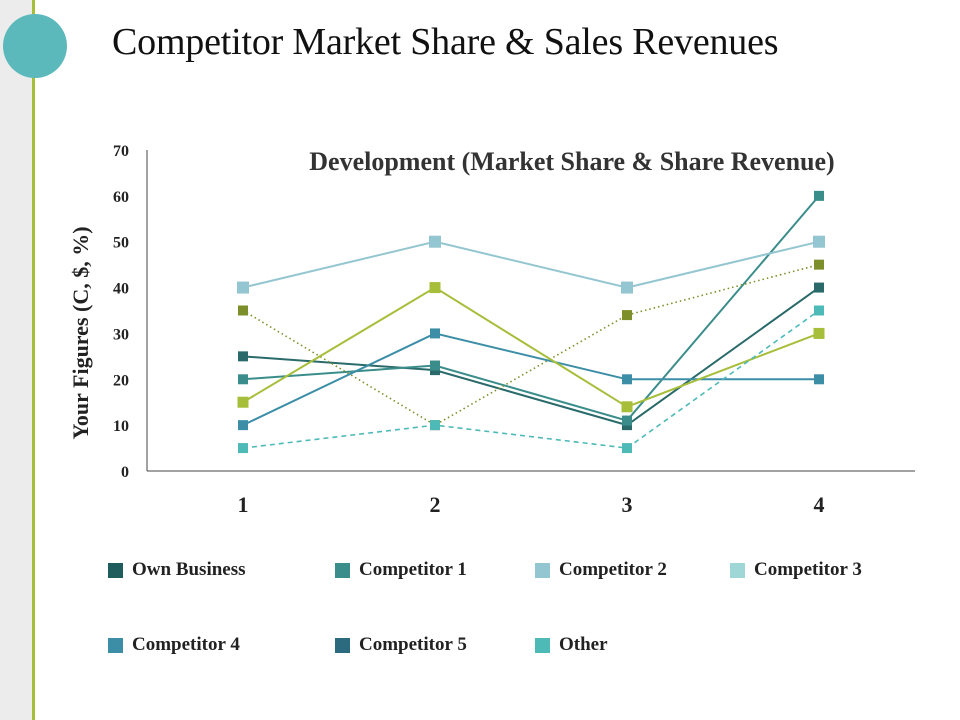 The width and height of the screenshot is (960, 720). I want to click on x-ticks: 1 2 3 4, so click(531, 504).